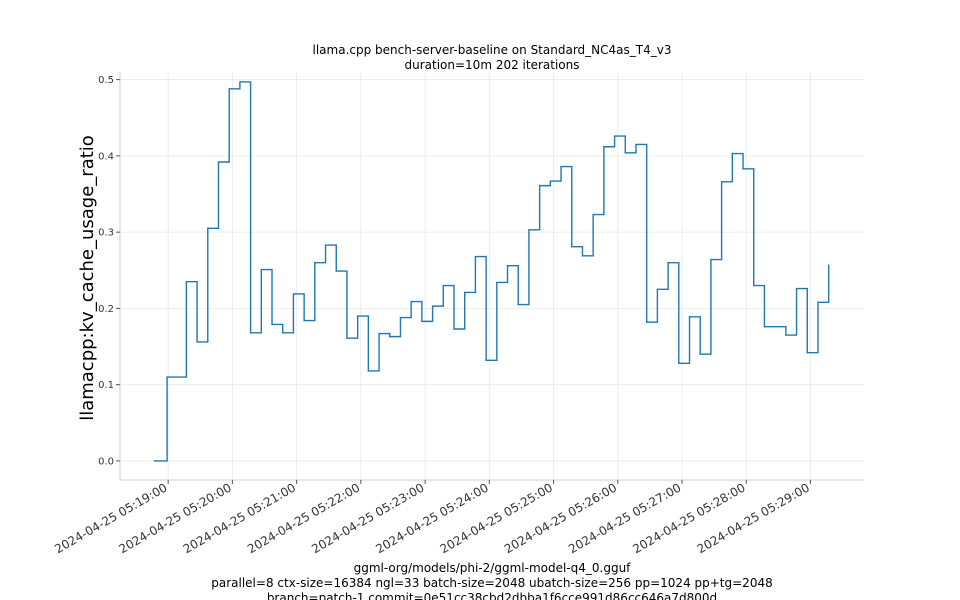 The width and height of the screenshot is (960, 600). What do you see at coordinates (560, 518) in the screenshot?
I see `x-tick-label: 2024-04-25 05:26:00` at bounding box center [560, 518].